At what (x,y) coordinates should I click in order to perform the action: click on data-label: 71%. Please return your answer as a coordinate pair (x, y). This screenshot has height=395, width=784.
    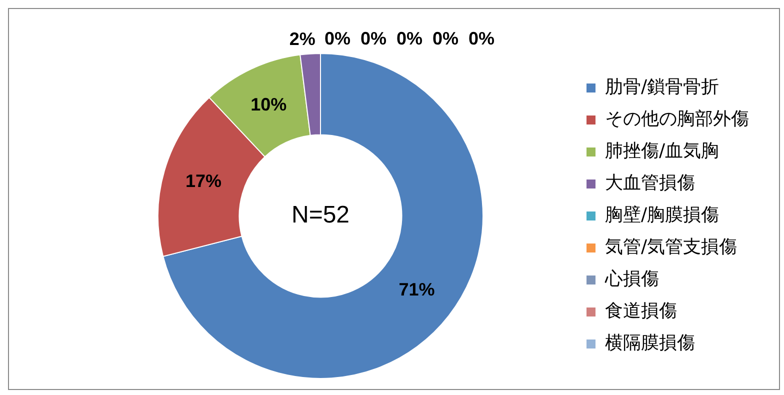
    Looking at the image, I should click on (416, 290).